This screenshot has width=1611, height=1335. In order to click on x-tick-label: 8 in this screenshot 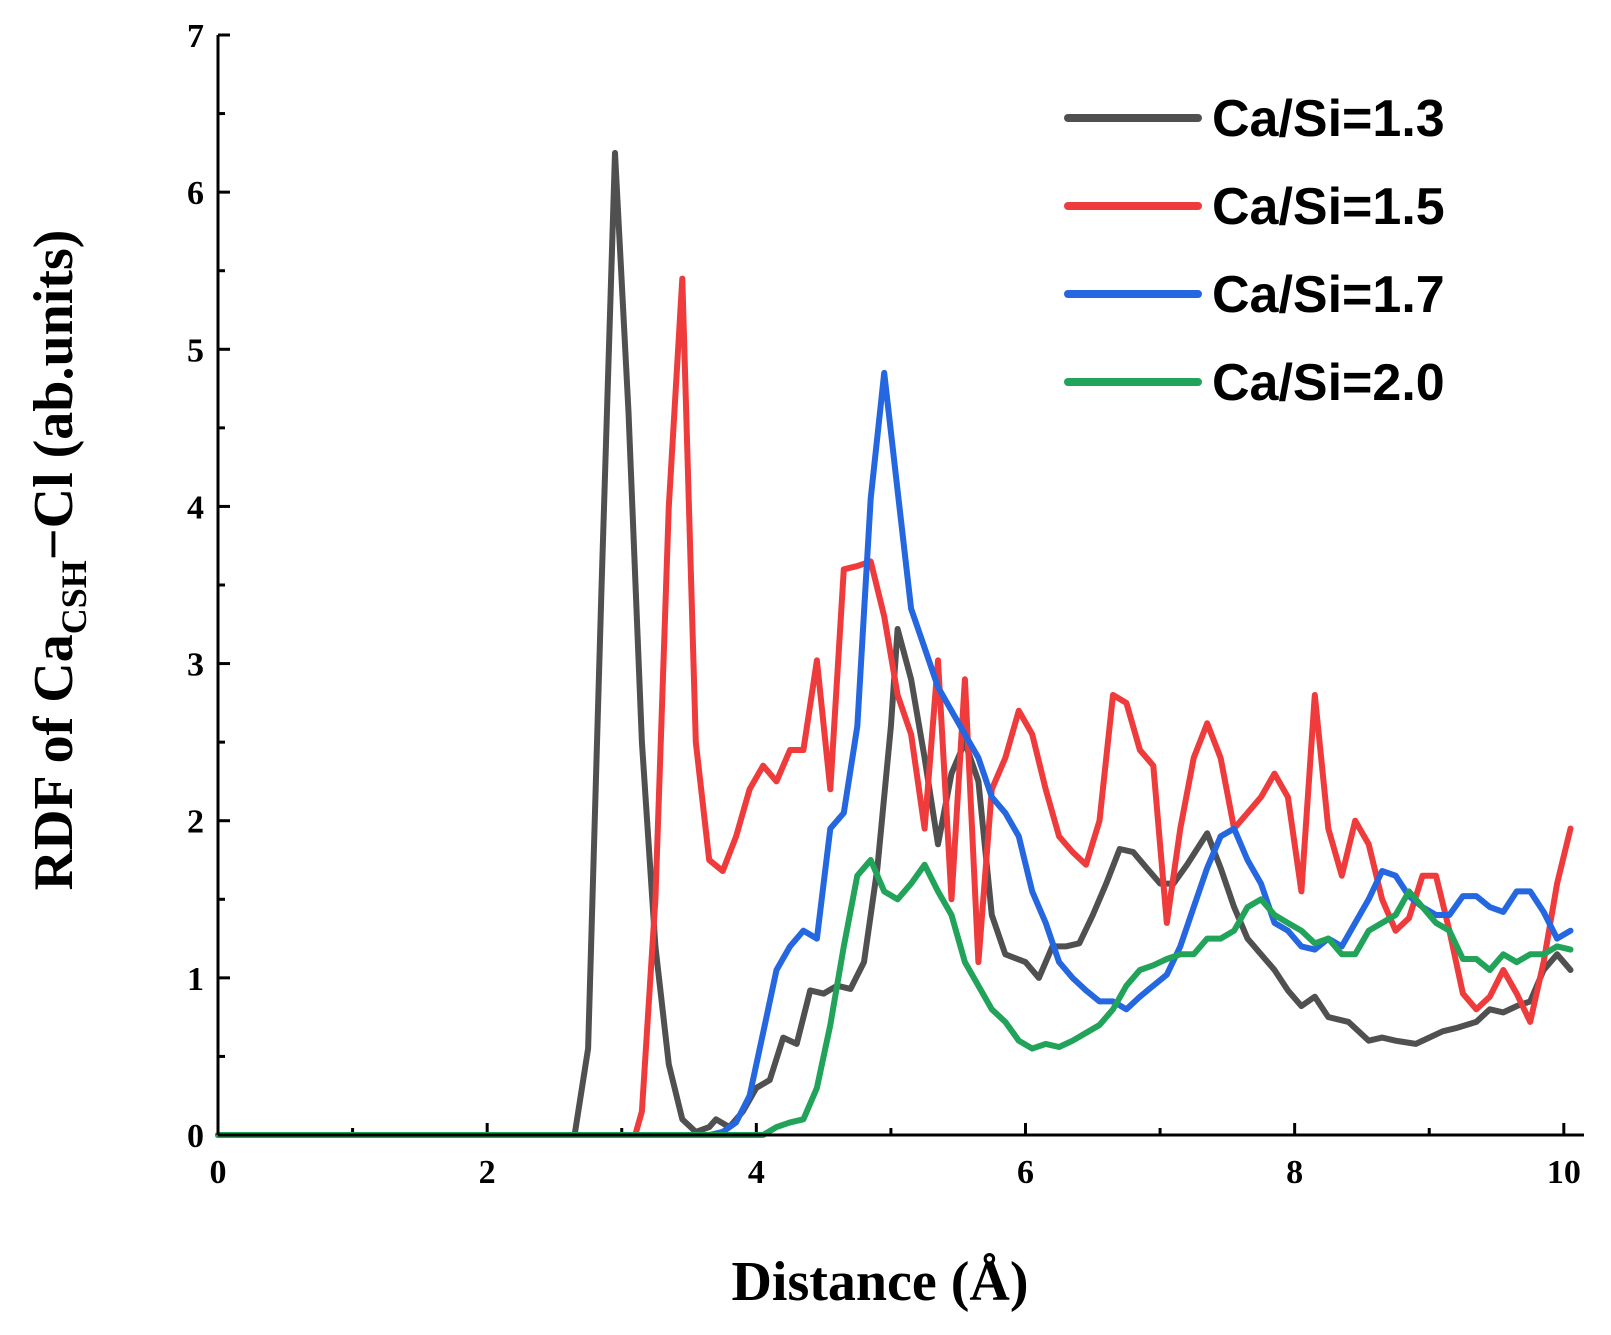, I will do `click(1294, 1172)`.